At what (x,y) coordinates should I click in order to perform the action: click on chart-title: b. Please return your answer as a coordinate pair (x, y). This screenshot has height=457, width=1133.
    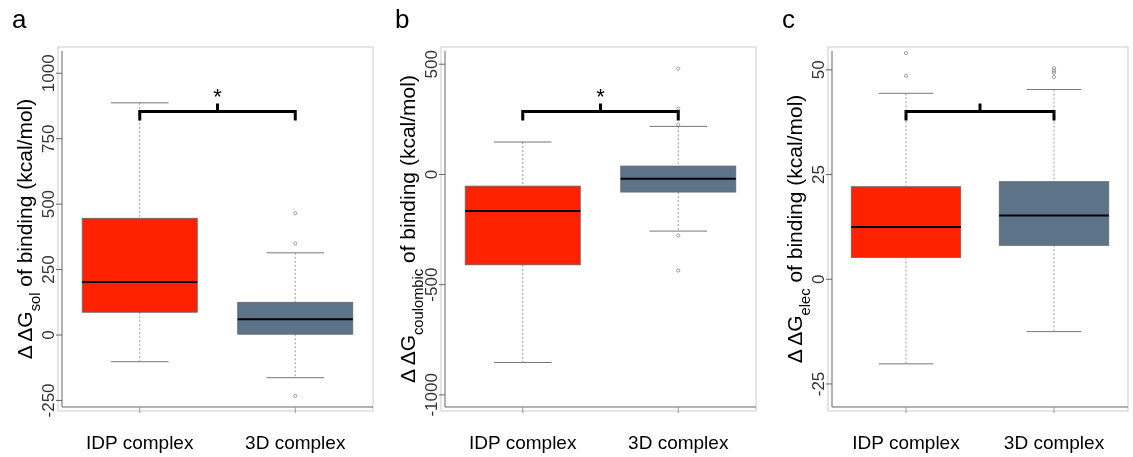
    Looking at the image, I should click on (402, 19).